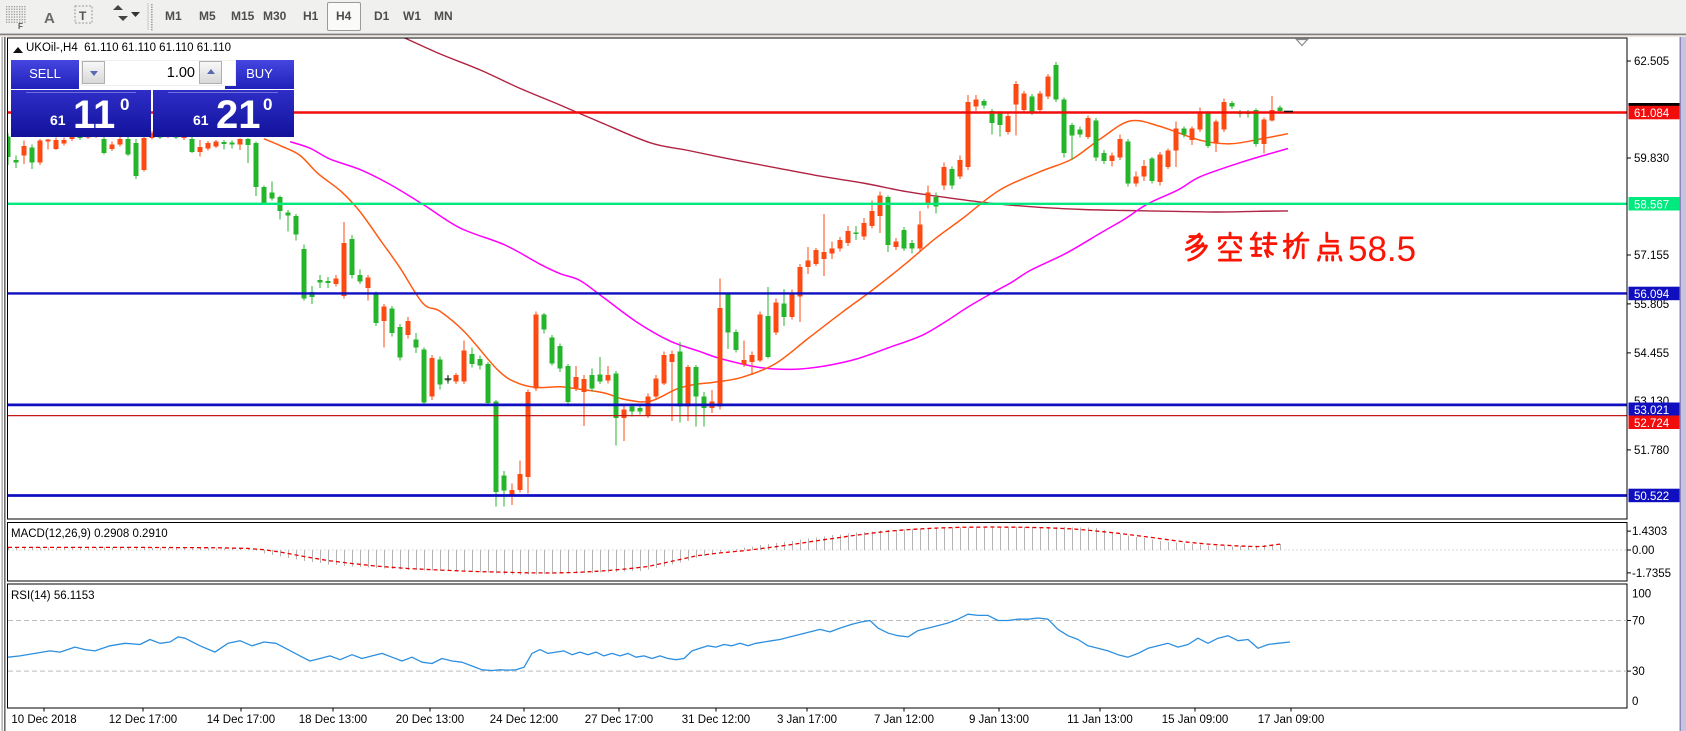 The height and width of the screenshot is (731, 1686). What do you see at coordinates (430, 720) in the screenshot?
I see `svg-text: 20 Dec 13:00` at bounding box center [430, 720].